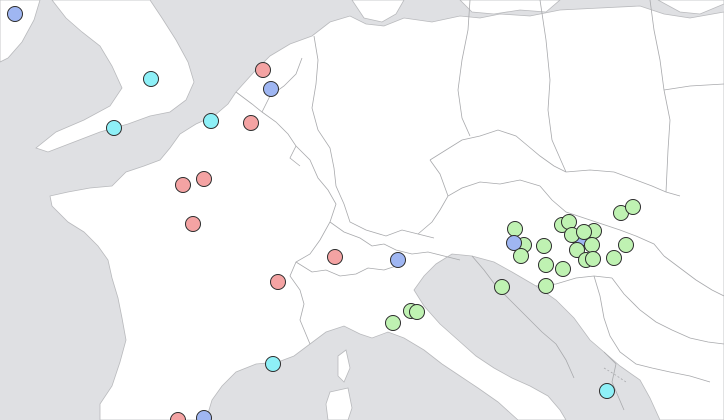 The height and width of the screenshot is (420, 724). What do you see at coordinates (344, 366) in the screenshot?
I see `land-corsica` at bounding box center [344, 366].